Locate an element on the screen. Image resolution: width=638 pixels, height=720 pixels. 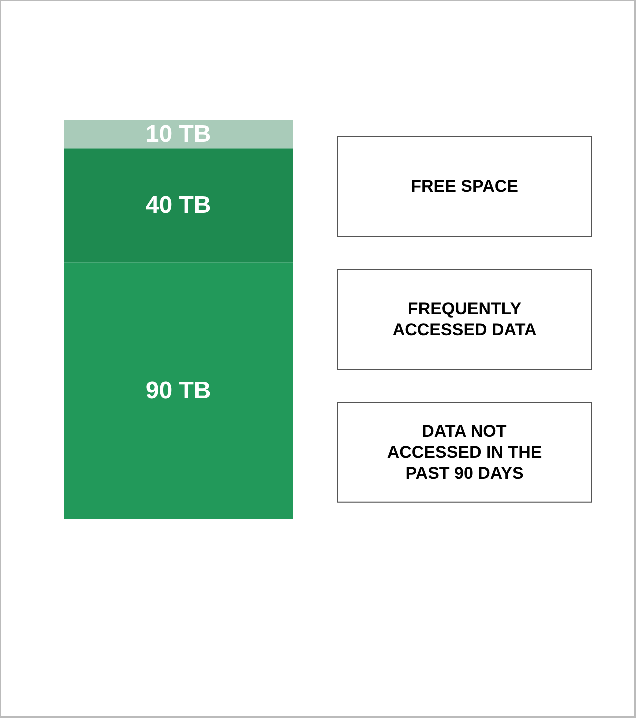
text: FREQUENTLY ACCESSED DATA is located at coordinates (464, 320).